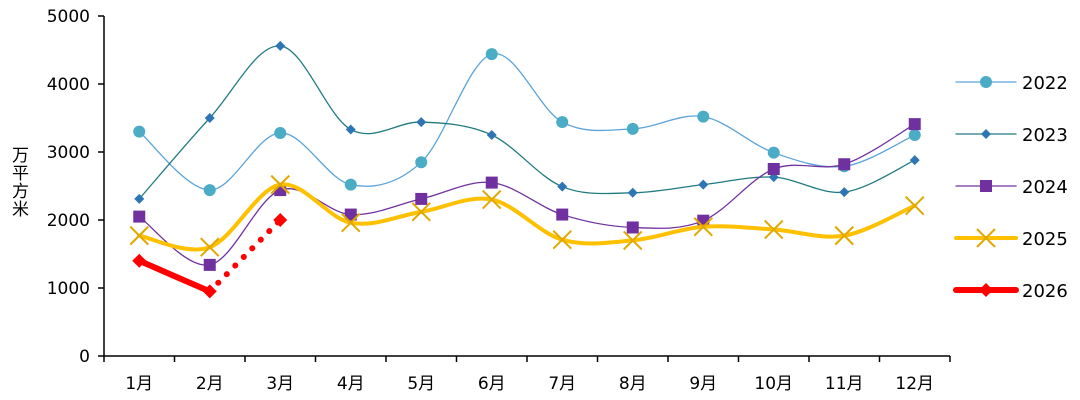  Describe the element at coordinates (174, 276) in the screenshot. I see `series-line-2026` at that location.